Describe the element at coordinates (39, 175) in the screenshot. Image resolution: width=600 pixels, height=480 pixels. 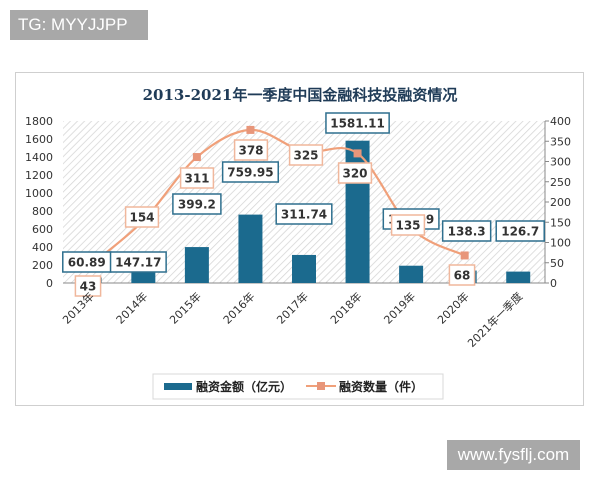
I see `y-left-tick: 1200` at that location.